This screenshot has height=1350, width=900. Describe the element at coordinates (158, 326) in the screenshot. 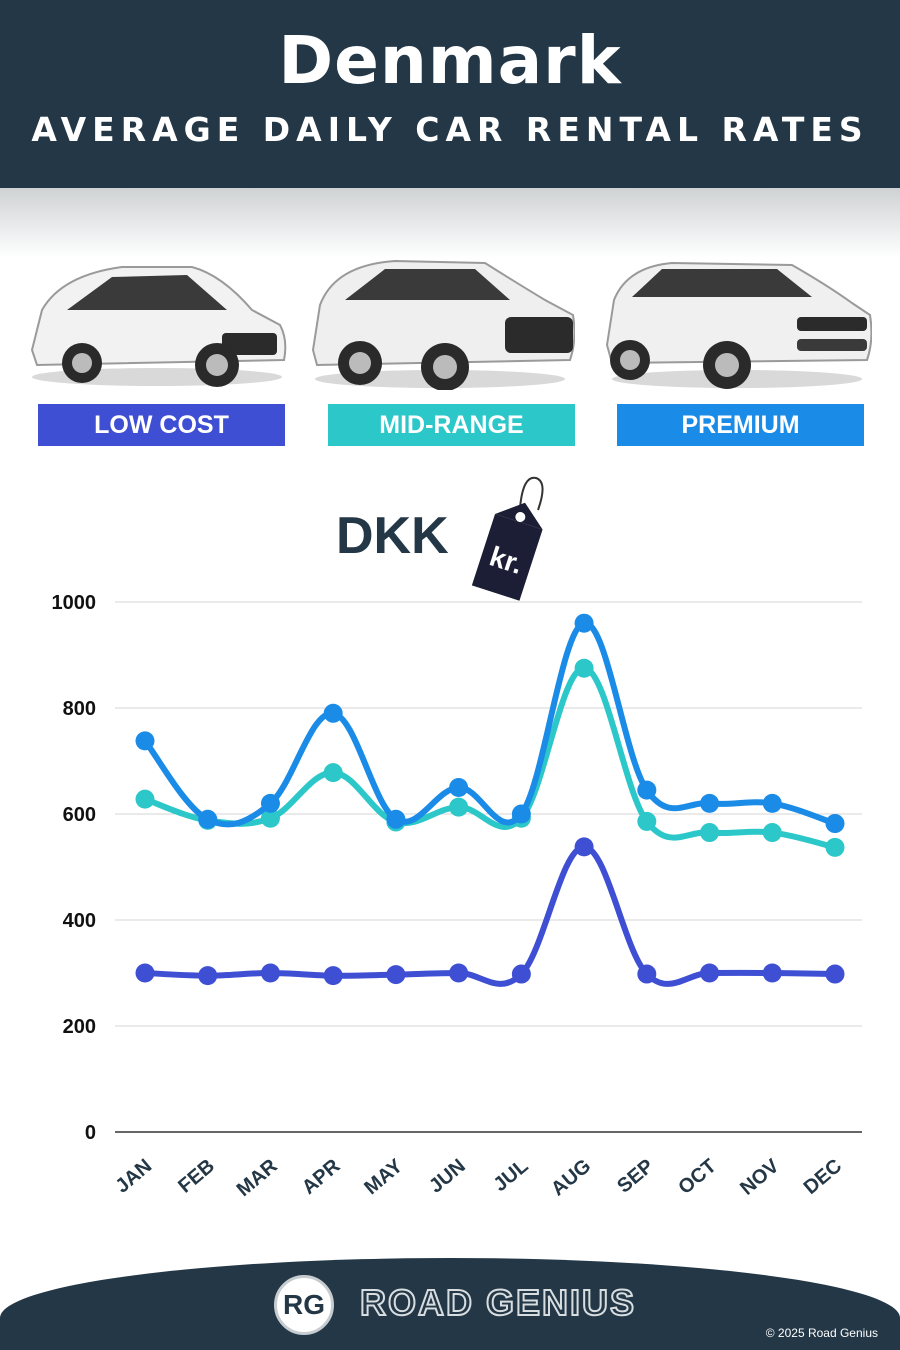

I see `low-cost-car-image` at that location.